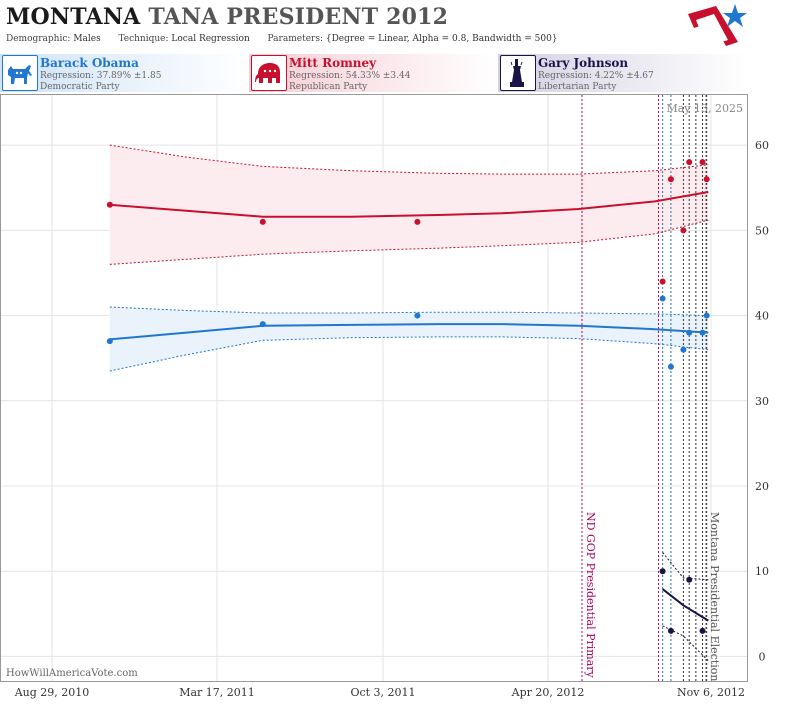  Describe the element at coordinates (596, 76) in the screenshot. I see `candidate-regression: Regression: 4.22% ±4.67` at that location.